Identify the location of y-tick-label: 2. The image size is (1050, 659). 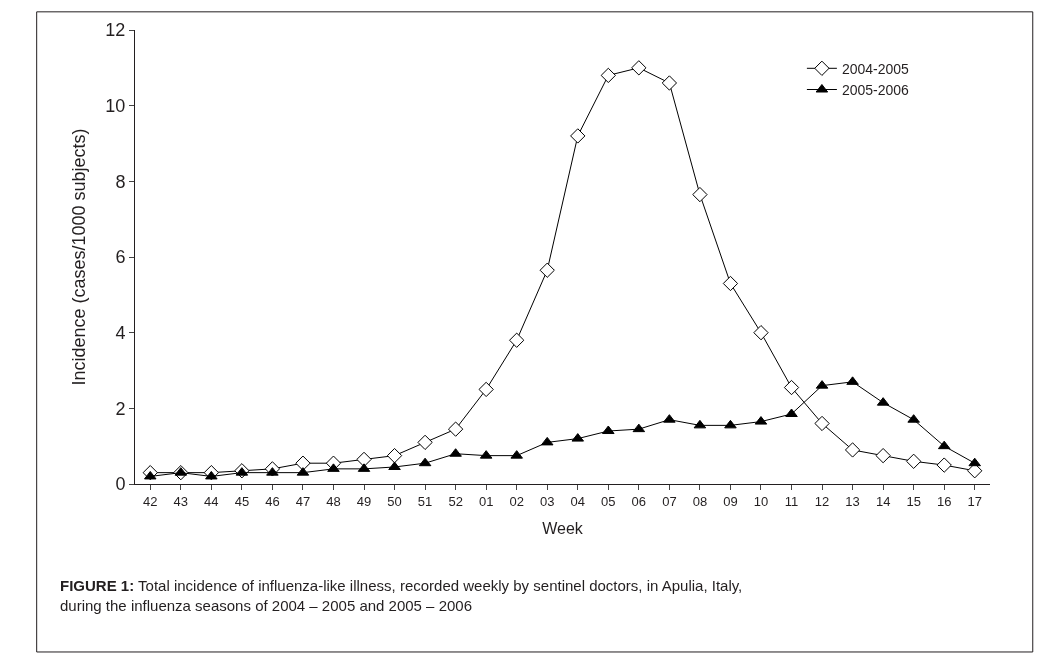
(120, 408).